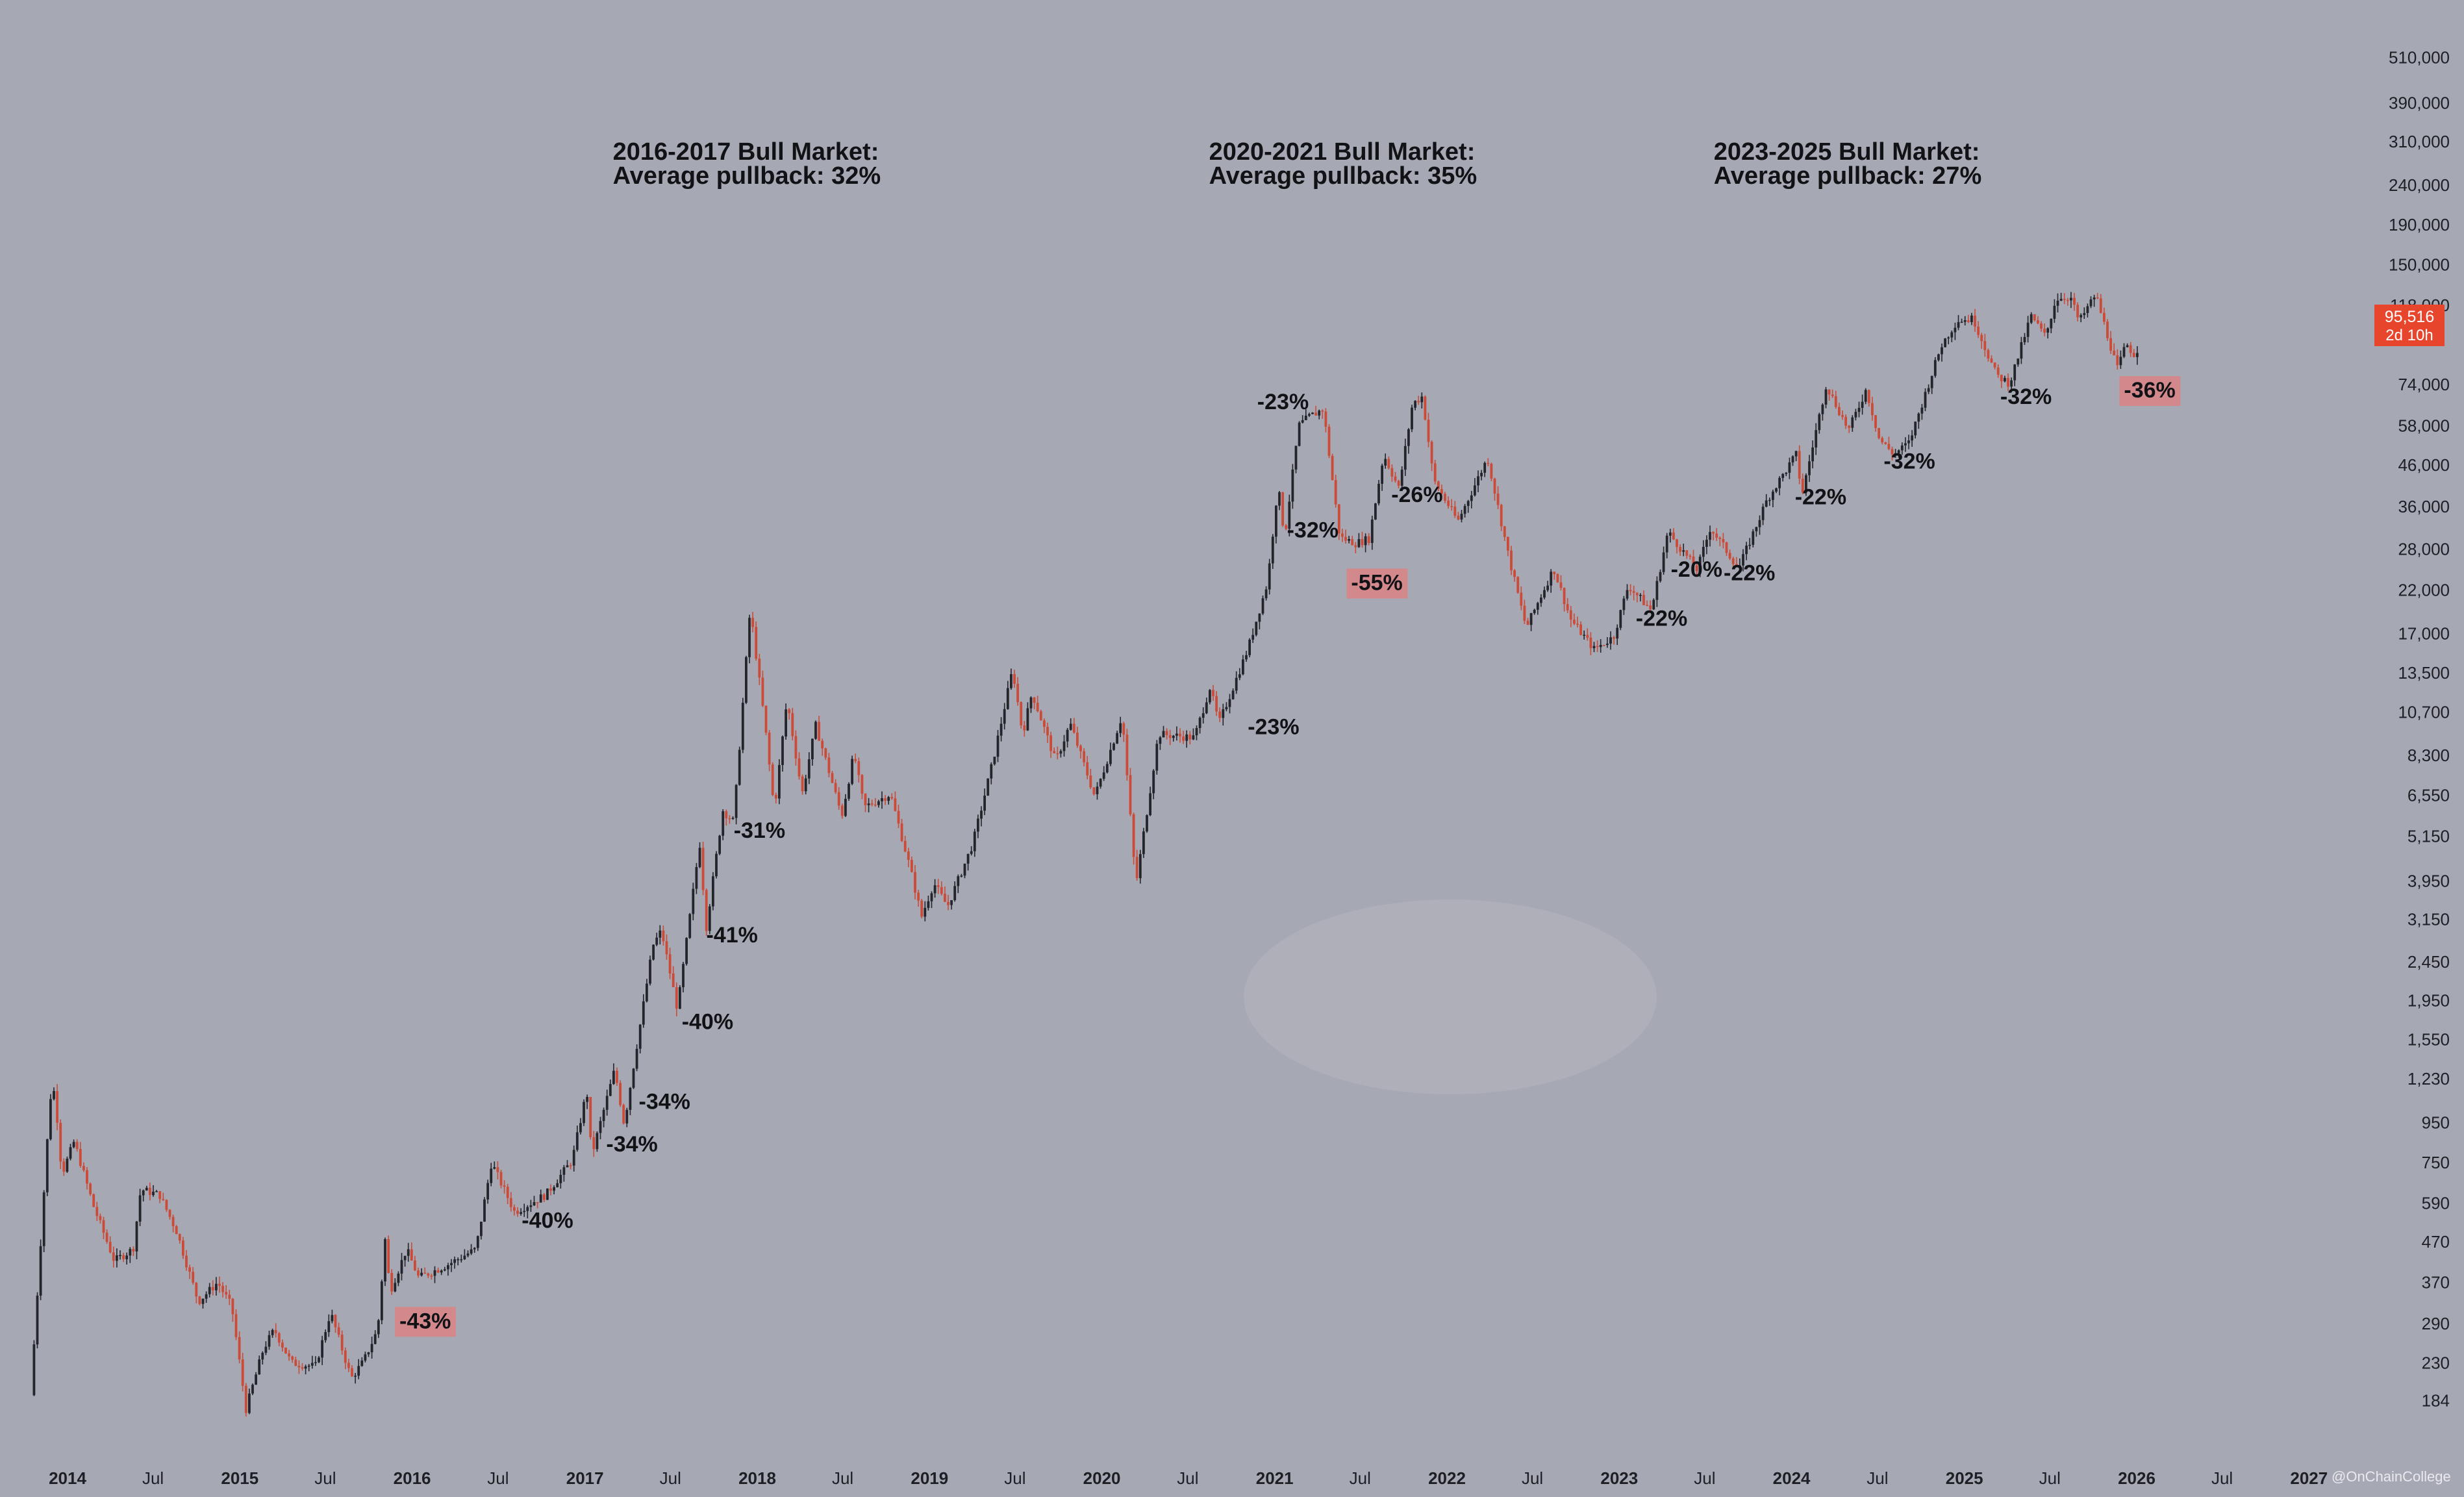 The width and height of the screenshot is (2464, 1497). What do you see at coordinates (2436, 1242) in the screenshot?
I see `y-tick-label: 470` at bounding box center [2436, 1242].